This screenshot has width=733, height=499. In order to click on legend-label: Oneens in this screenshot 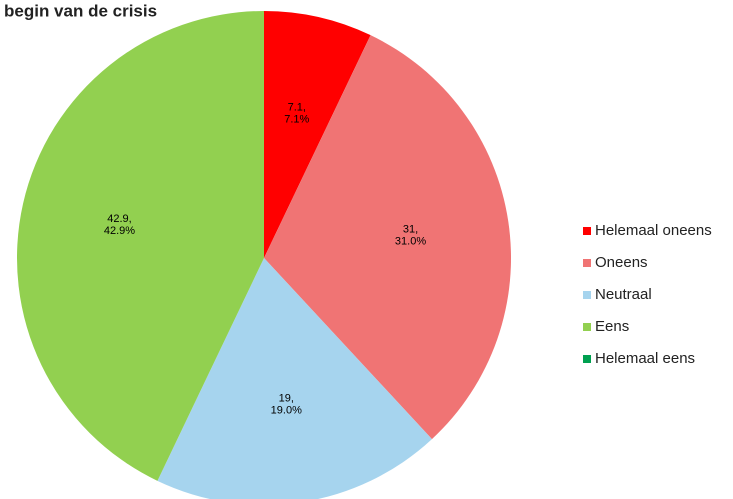, I will do `click(621, 262)`.